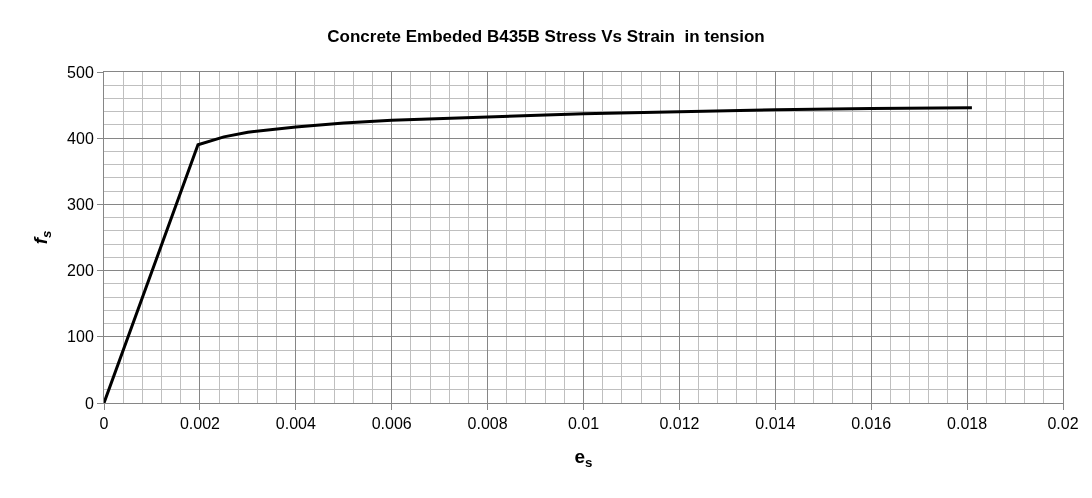 This screenshot has width=1092, height=498. What do you see at coordinates (295, 424) in the screenshot?
I see `x-tick-label: 0.004` at bounding box center [295, 424].